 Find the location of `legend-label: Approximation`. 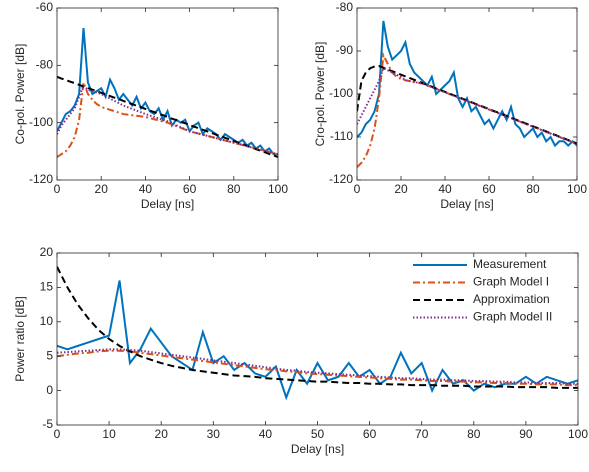

legend-label: Approximation is located at coordinates (511, 299).